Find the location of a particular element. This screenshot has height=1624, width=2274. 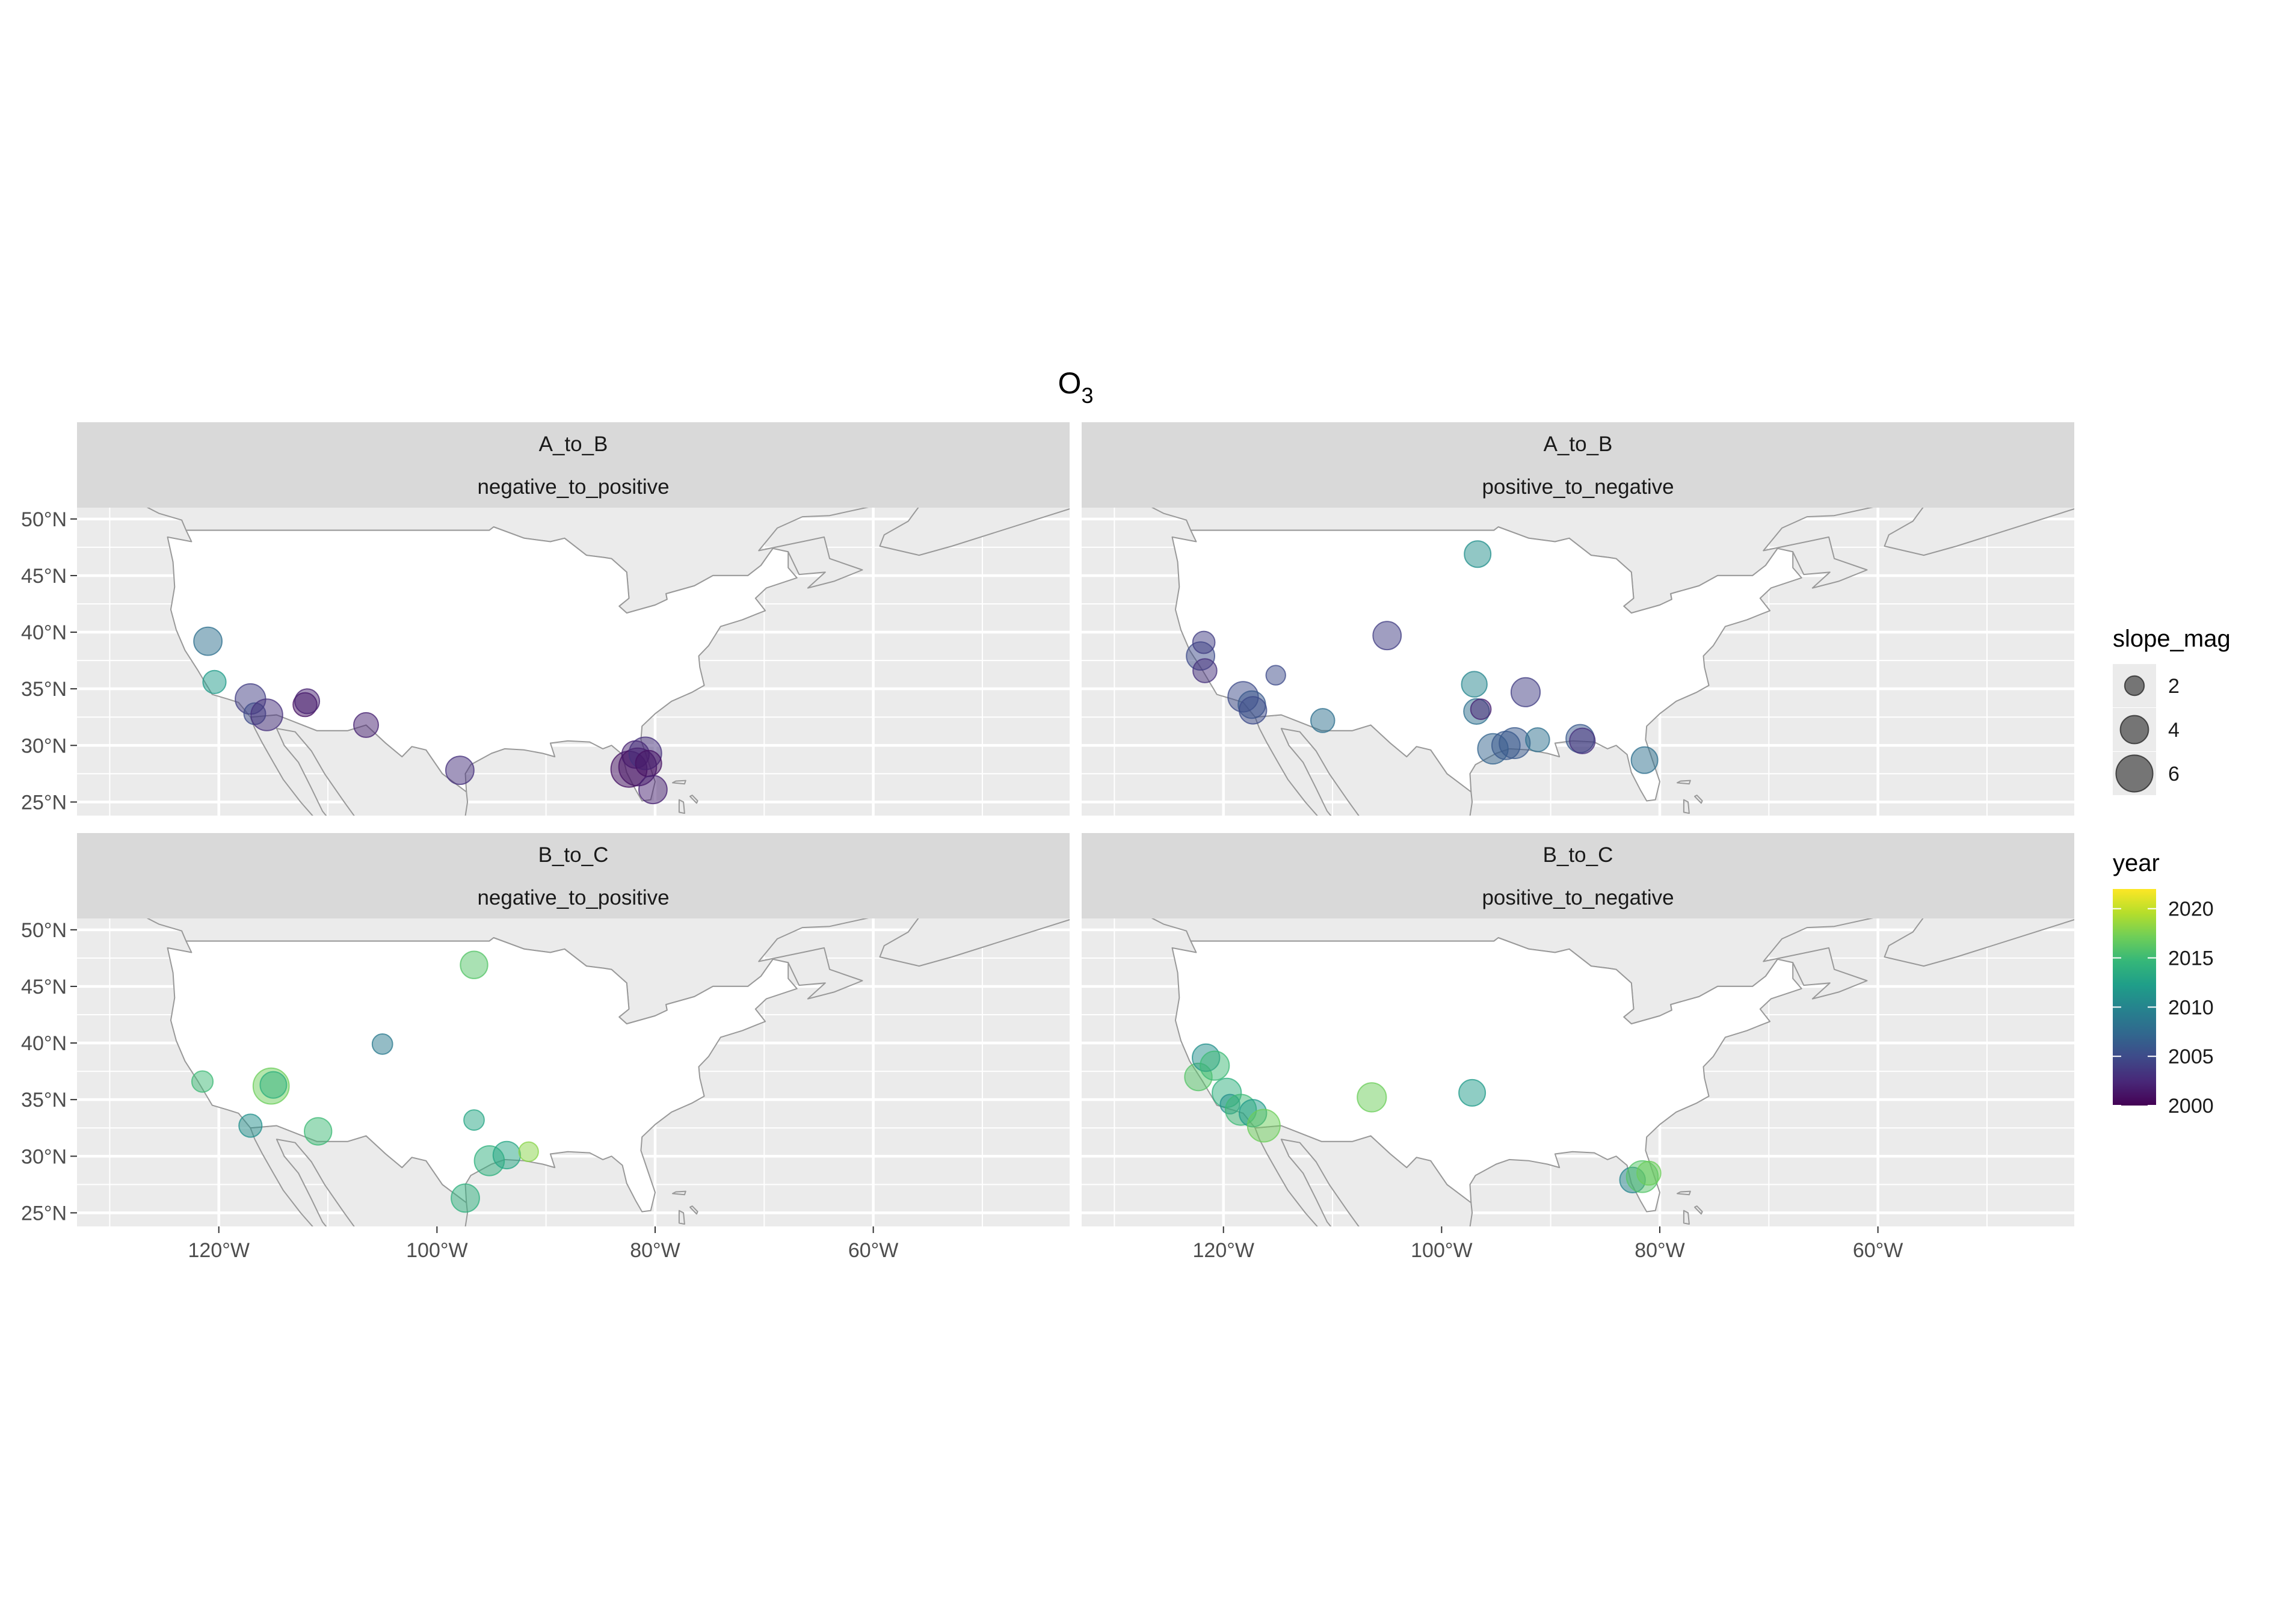

facet-panel: A_to_B positive_to_negative is located at coordinates (1578, 619).